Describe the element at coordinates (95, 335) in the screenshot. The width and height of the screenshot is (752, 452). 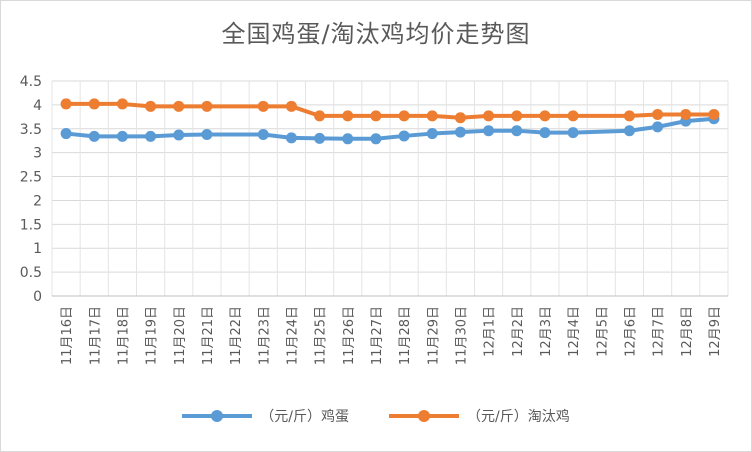
I see `x-tick-label: 11月17日` at that location.